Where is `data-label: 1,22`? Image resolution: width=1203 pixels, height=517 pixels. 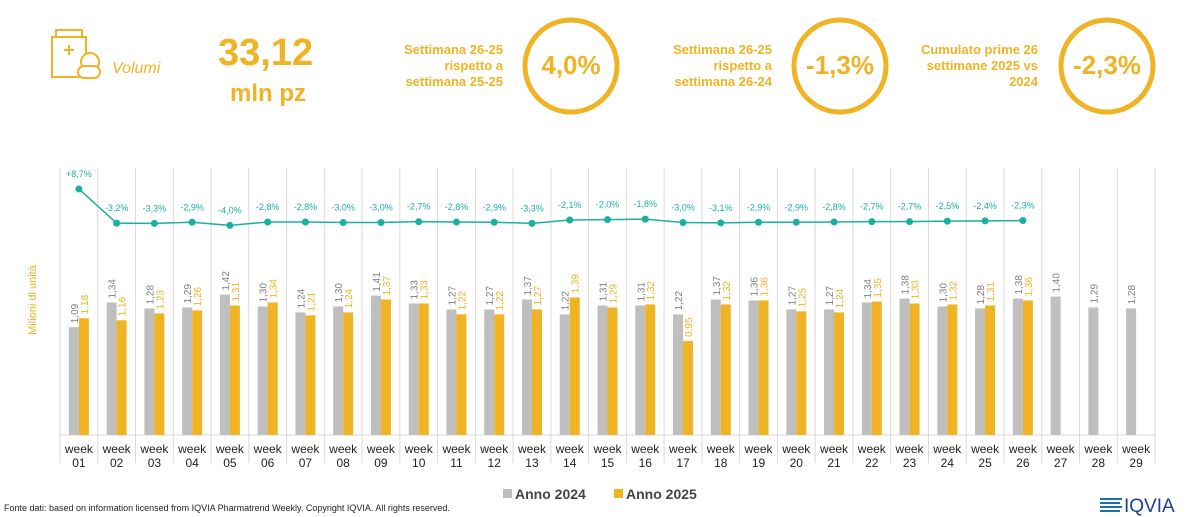 data-label: 1,22 is located at coordinates (566, 300).